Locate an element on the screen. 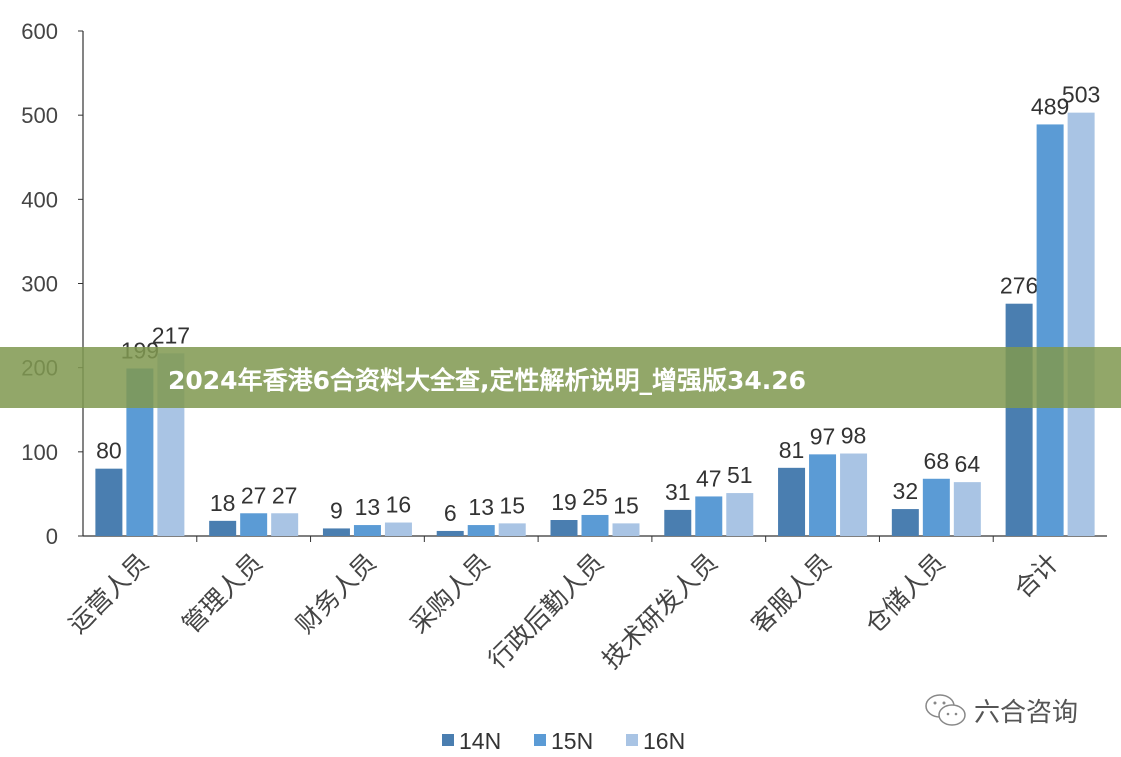 This screenshot has width=1121, height=757. y-tick-label: 300 is located at coordinates (39, 284).